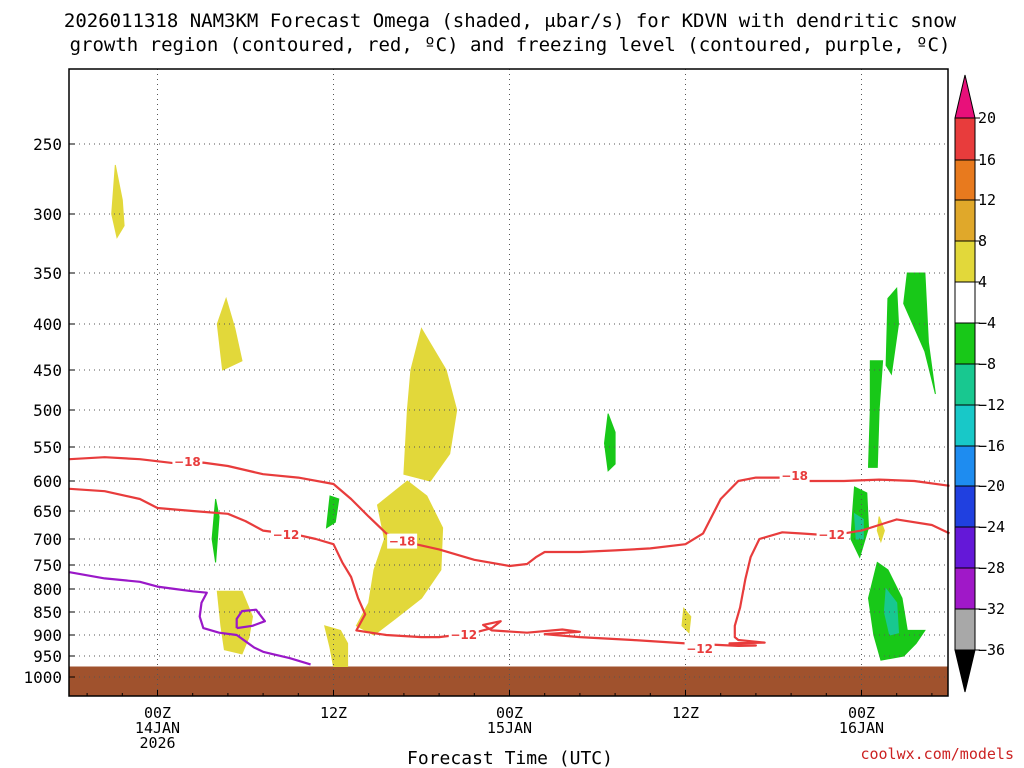 Image resolution: width=1024 pixels, height=768 pixels. Describe the element at coordinates (987, 200) in the screenshot. I see `colorbar-label: 12` at that location.